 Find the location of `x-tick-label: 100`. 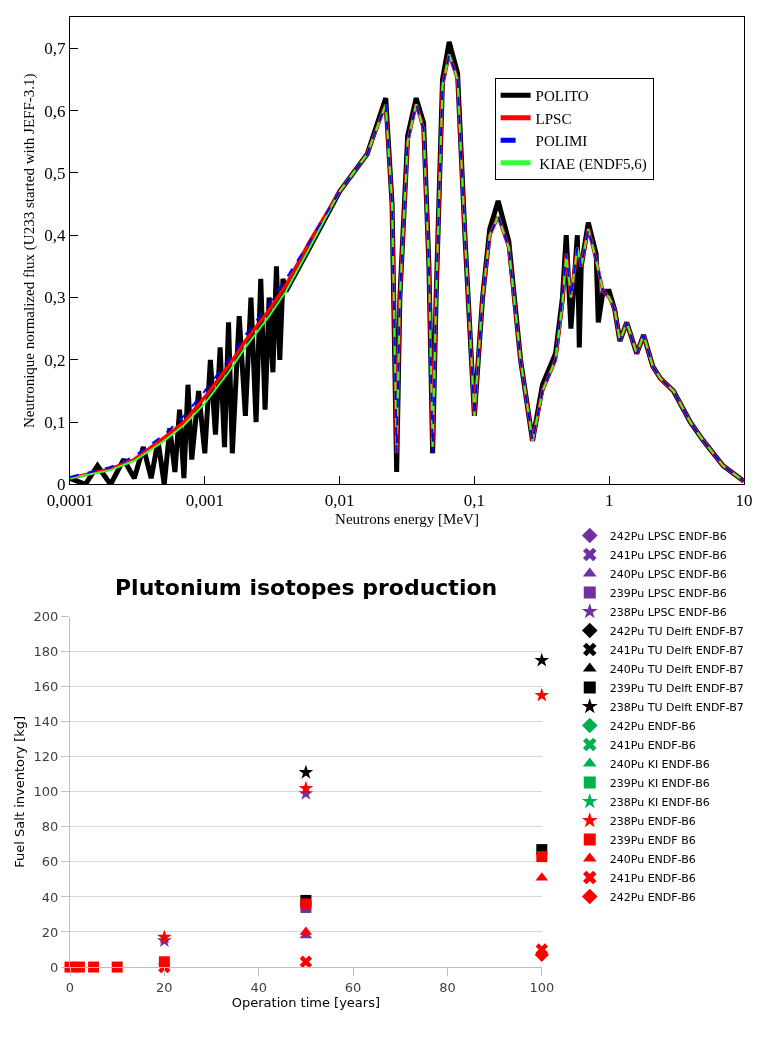

x-tick-label: 100 is located at coordinates (542, 987).